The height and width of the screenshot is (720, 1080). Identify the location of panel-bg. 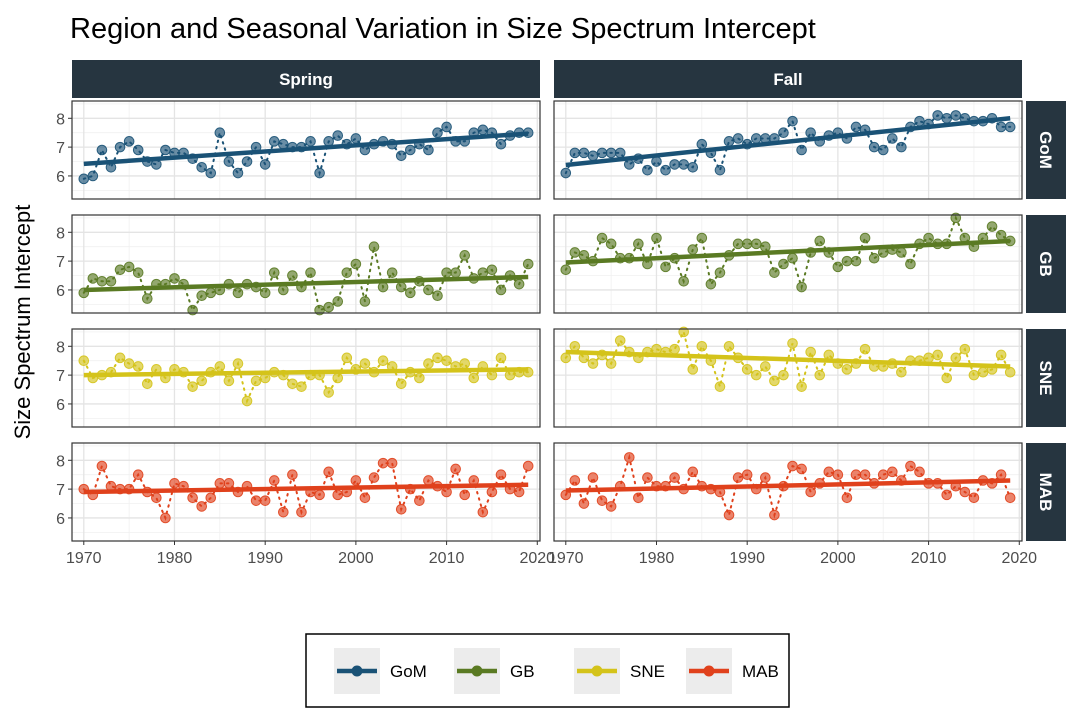
(306, 378).